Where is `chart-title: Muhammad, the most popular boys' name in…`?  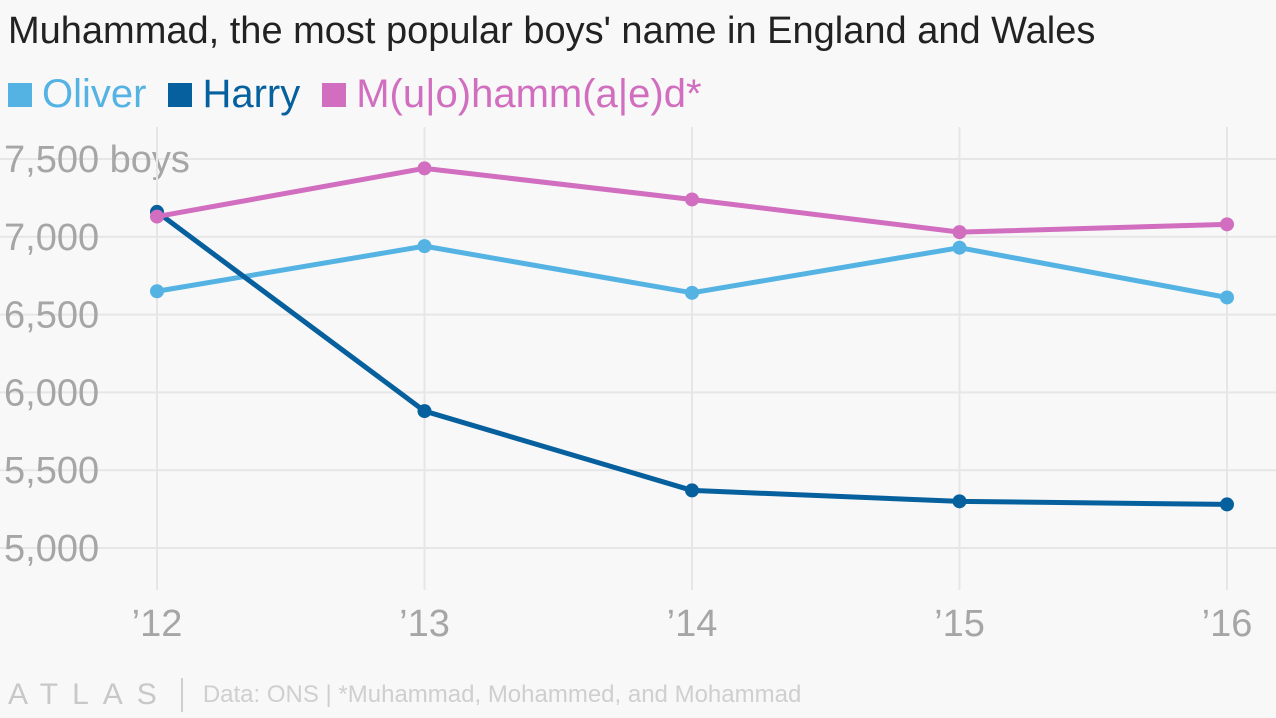 chart-title: Muhammad, the most popular boys' name in… is located at coordinates (552, 31).